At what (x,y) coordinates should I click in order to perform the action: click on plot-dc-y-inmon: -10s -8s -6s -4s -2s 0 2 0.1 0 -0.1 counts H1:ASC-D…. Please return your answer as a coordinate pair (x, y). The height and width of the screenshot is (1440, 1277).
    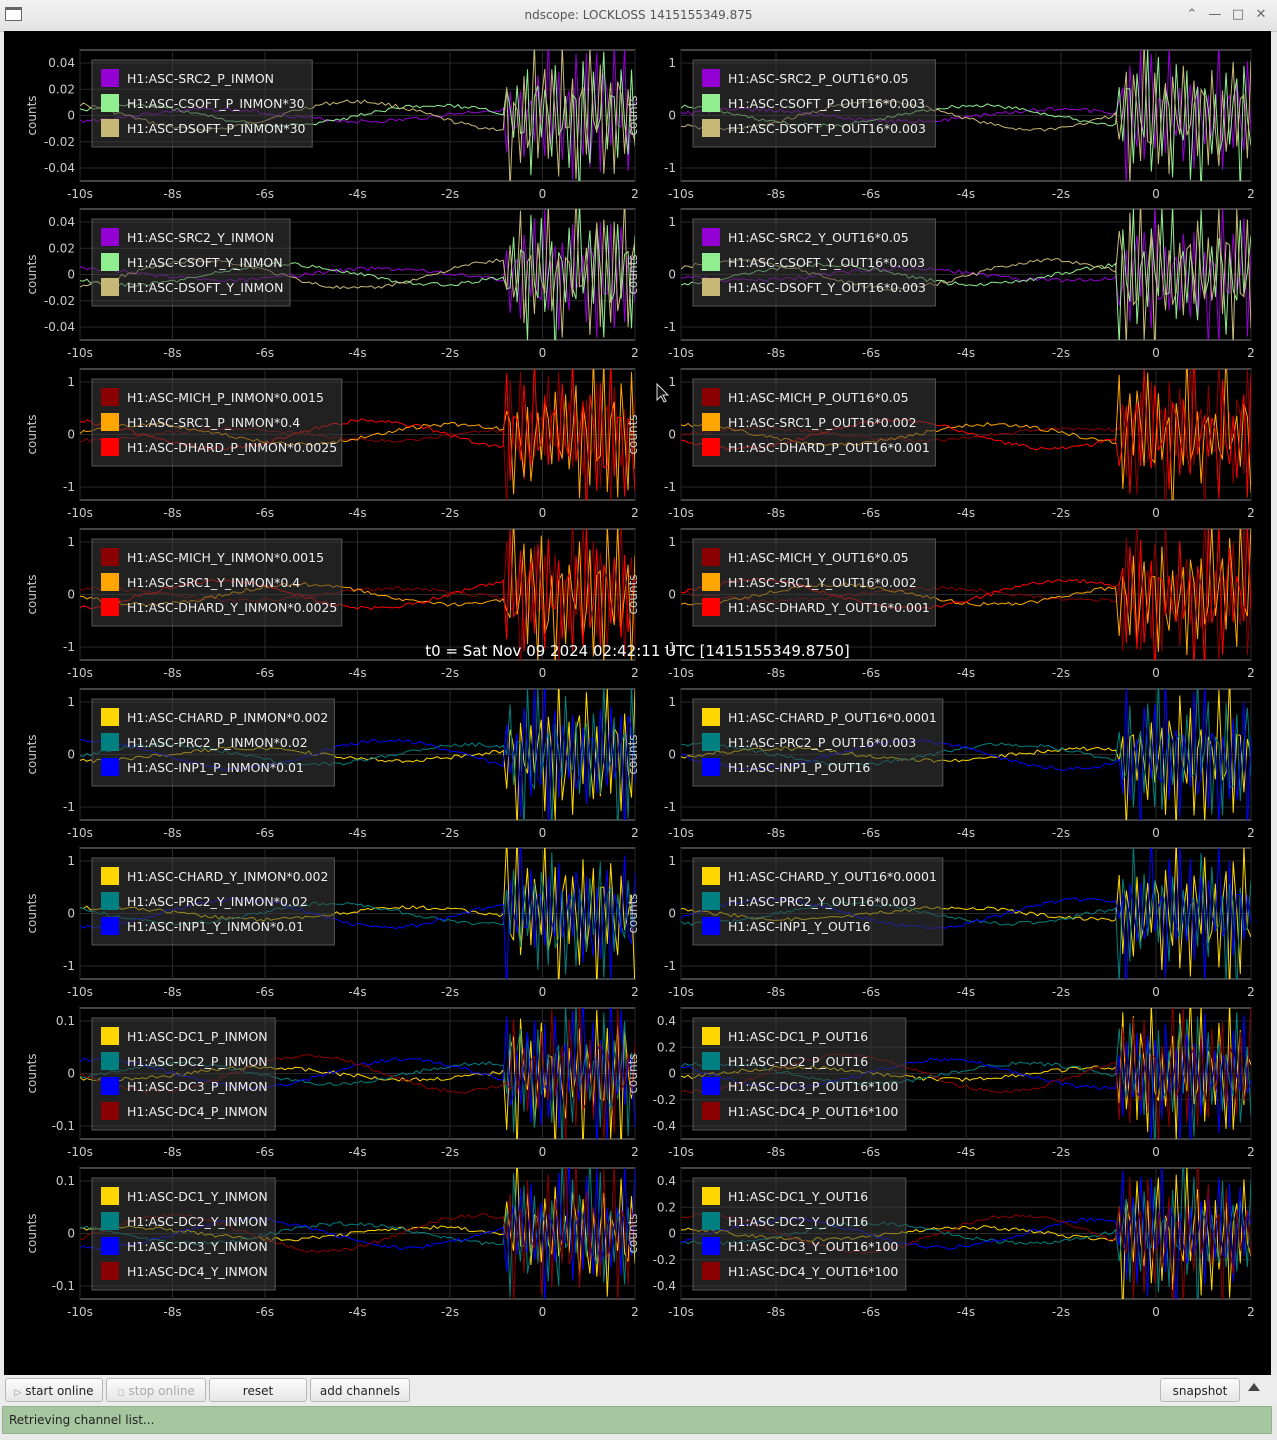
    Looking at the image, I should click on (332, 1236).